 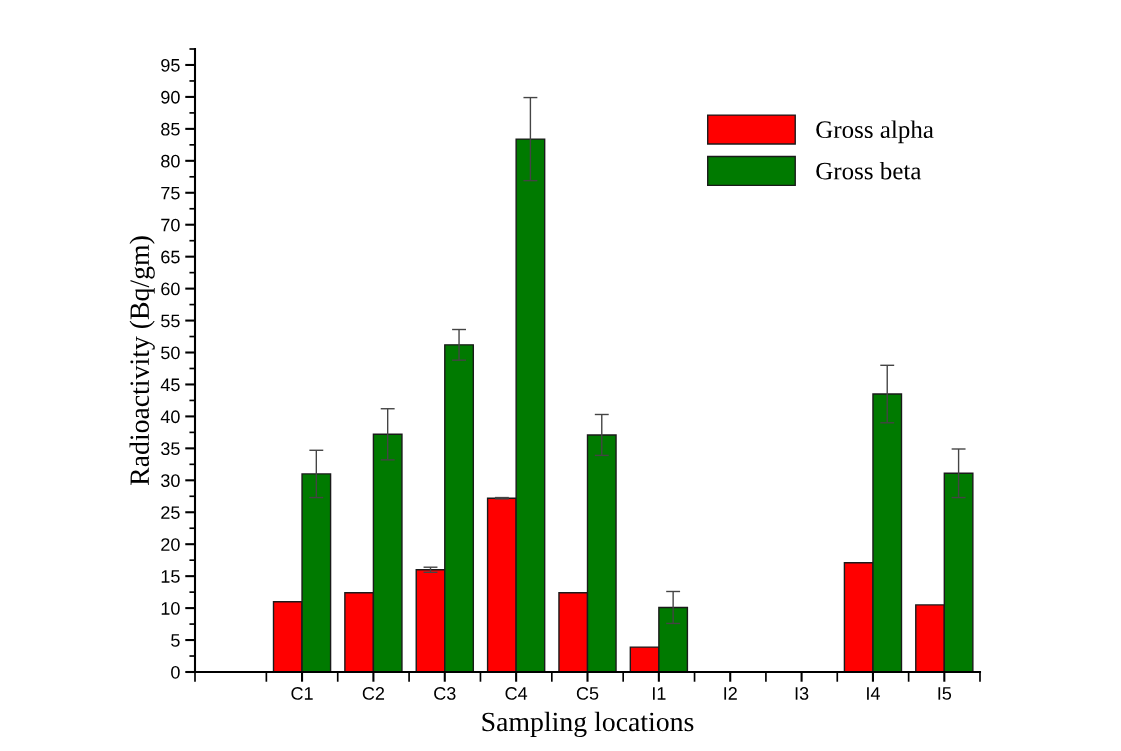 What do you see at coordinates (588, 724) in the screenshot?
I see `x-axis-title: Sampling locations` at bounding box center [588, 724].